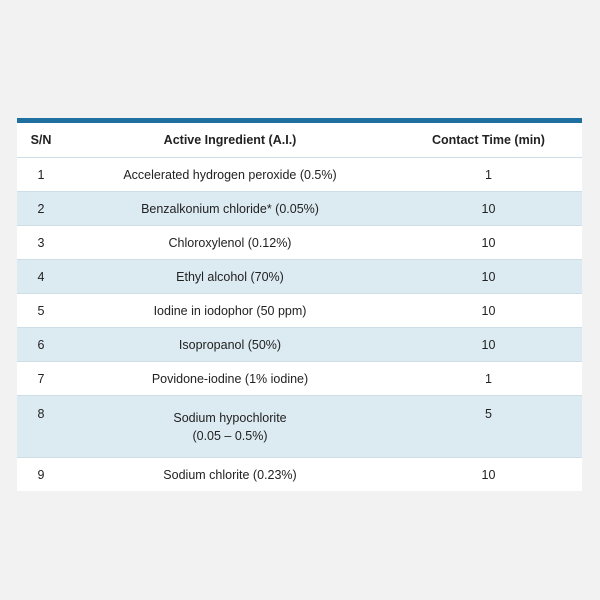 This screenshot has width=600, height=600. I want to click on row-ingredient: Chloroxylenol (0.12%), so click(230, 242).